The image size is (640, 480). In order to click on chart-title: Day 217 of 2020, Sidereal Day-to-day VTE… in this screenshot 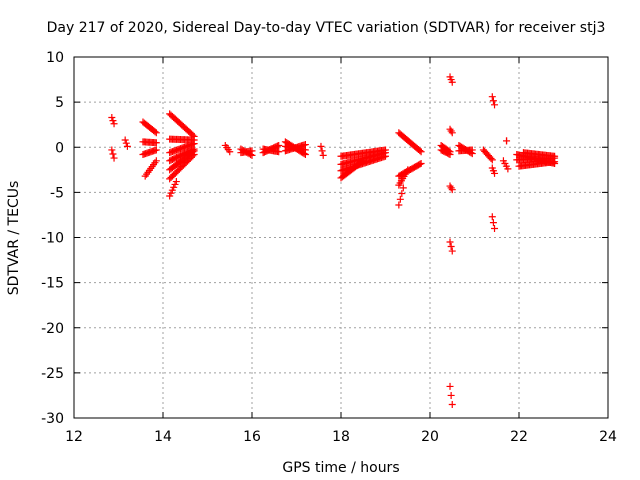, I will do `click(326, 28)`.